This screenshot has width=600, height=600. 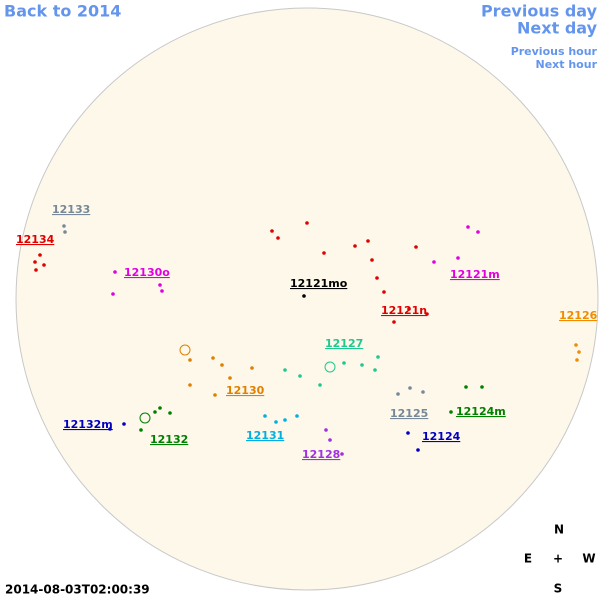 I want to click on previous-hour-link: Previous hour, so click(x=554, y=51).